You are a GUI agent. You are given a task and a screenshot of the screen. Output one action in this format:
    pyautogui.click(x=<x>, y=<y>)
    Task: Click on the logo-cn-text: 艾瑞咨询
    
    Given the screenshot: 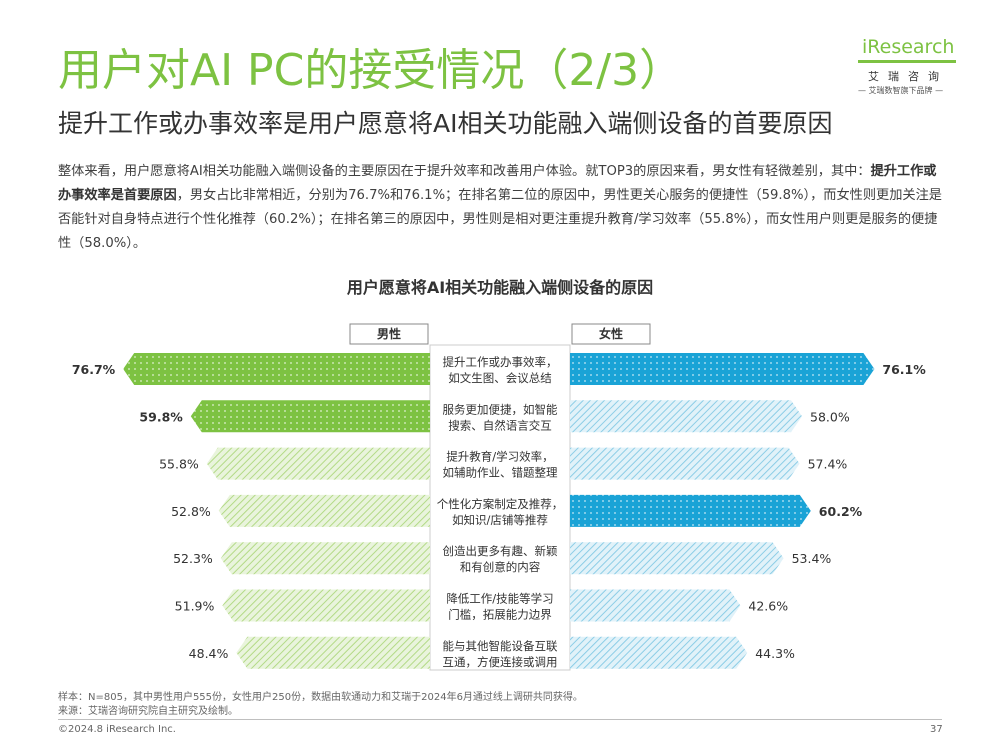 What is the action you would take?
    pyautogui.click(x=908, y=76)
    